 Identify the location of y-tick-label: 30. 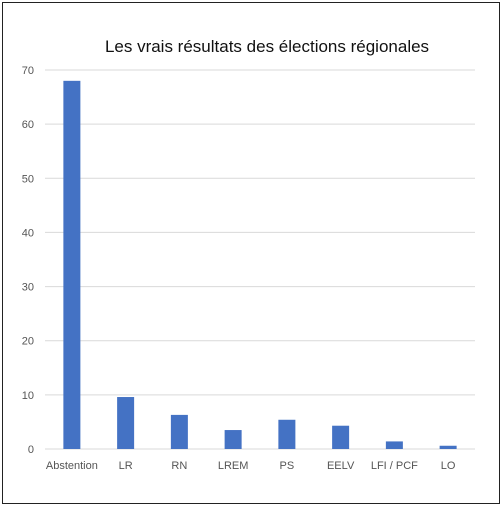
(28, 288).